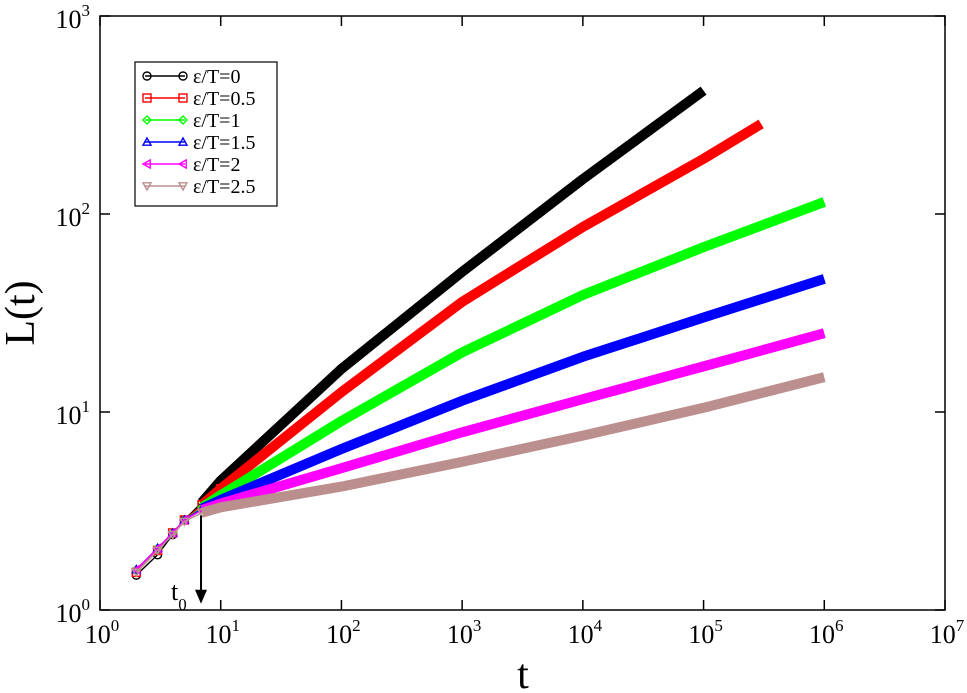 The width and height of the screenshot is (967, 693). I want to click on y-tick-label: 10⁰, so click(73, 611).